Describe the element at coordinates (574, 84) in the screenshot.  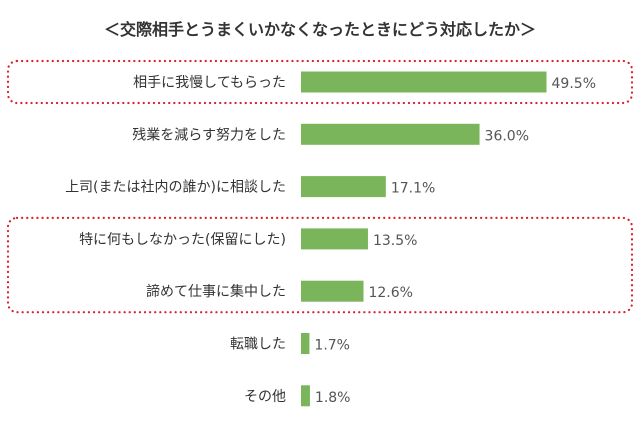
I see `value-label-0: 49.5%` at that location.